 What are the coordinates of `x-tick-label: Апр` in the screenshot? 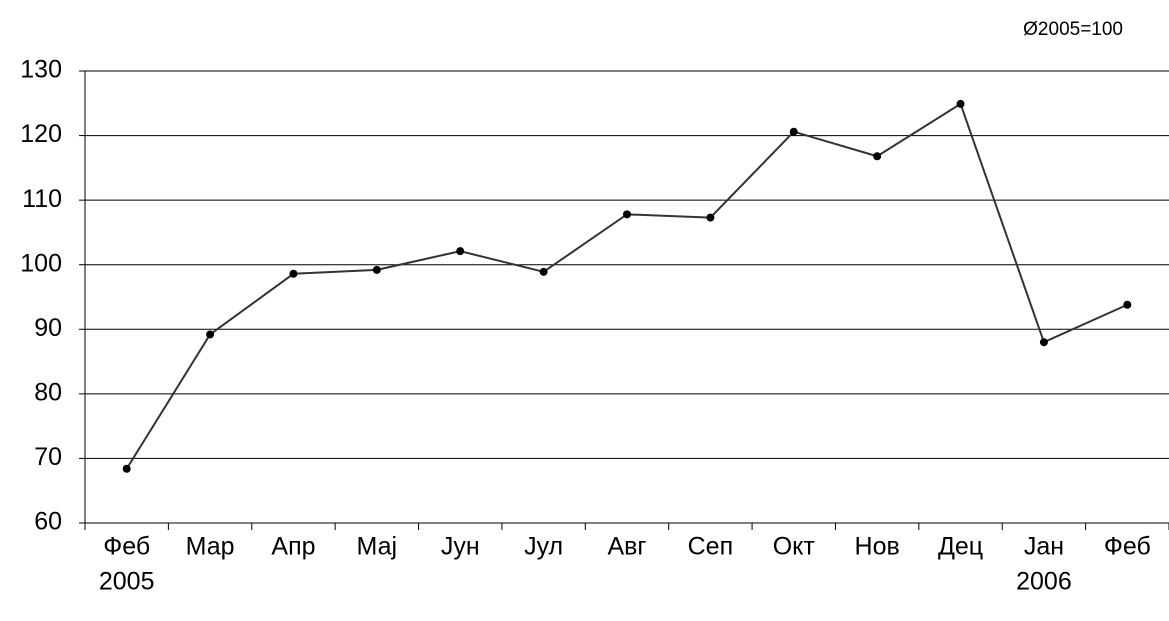 It's located at (293, 547).